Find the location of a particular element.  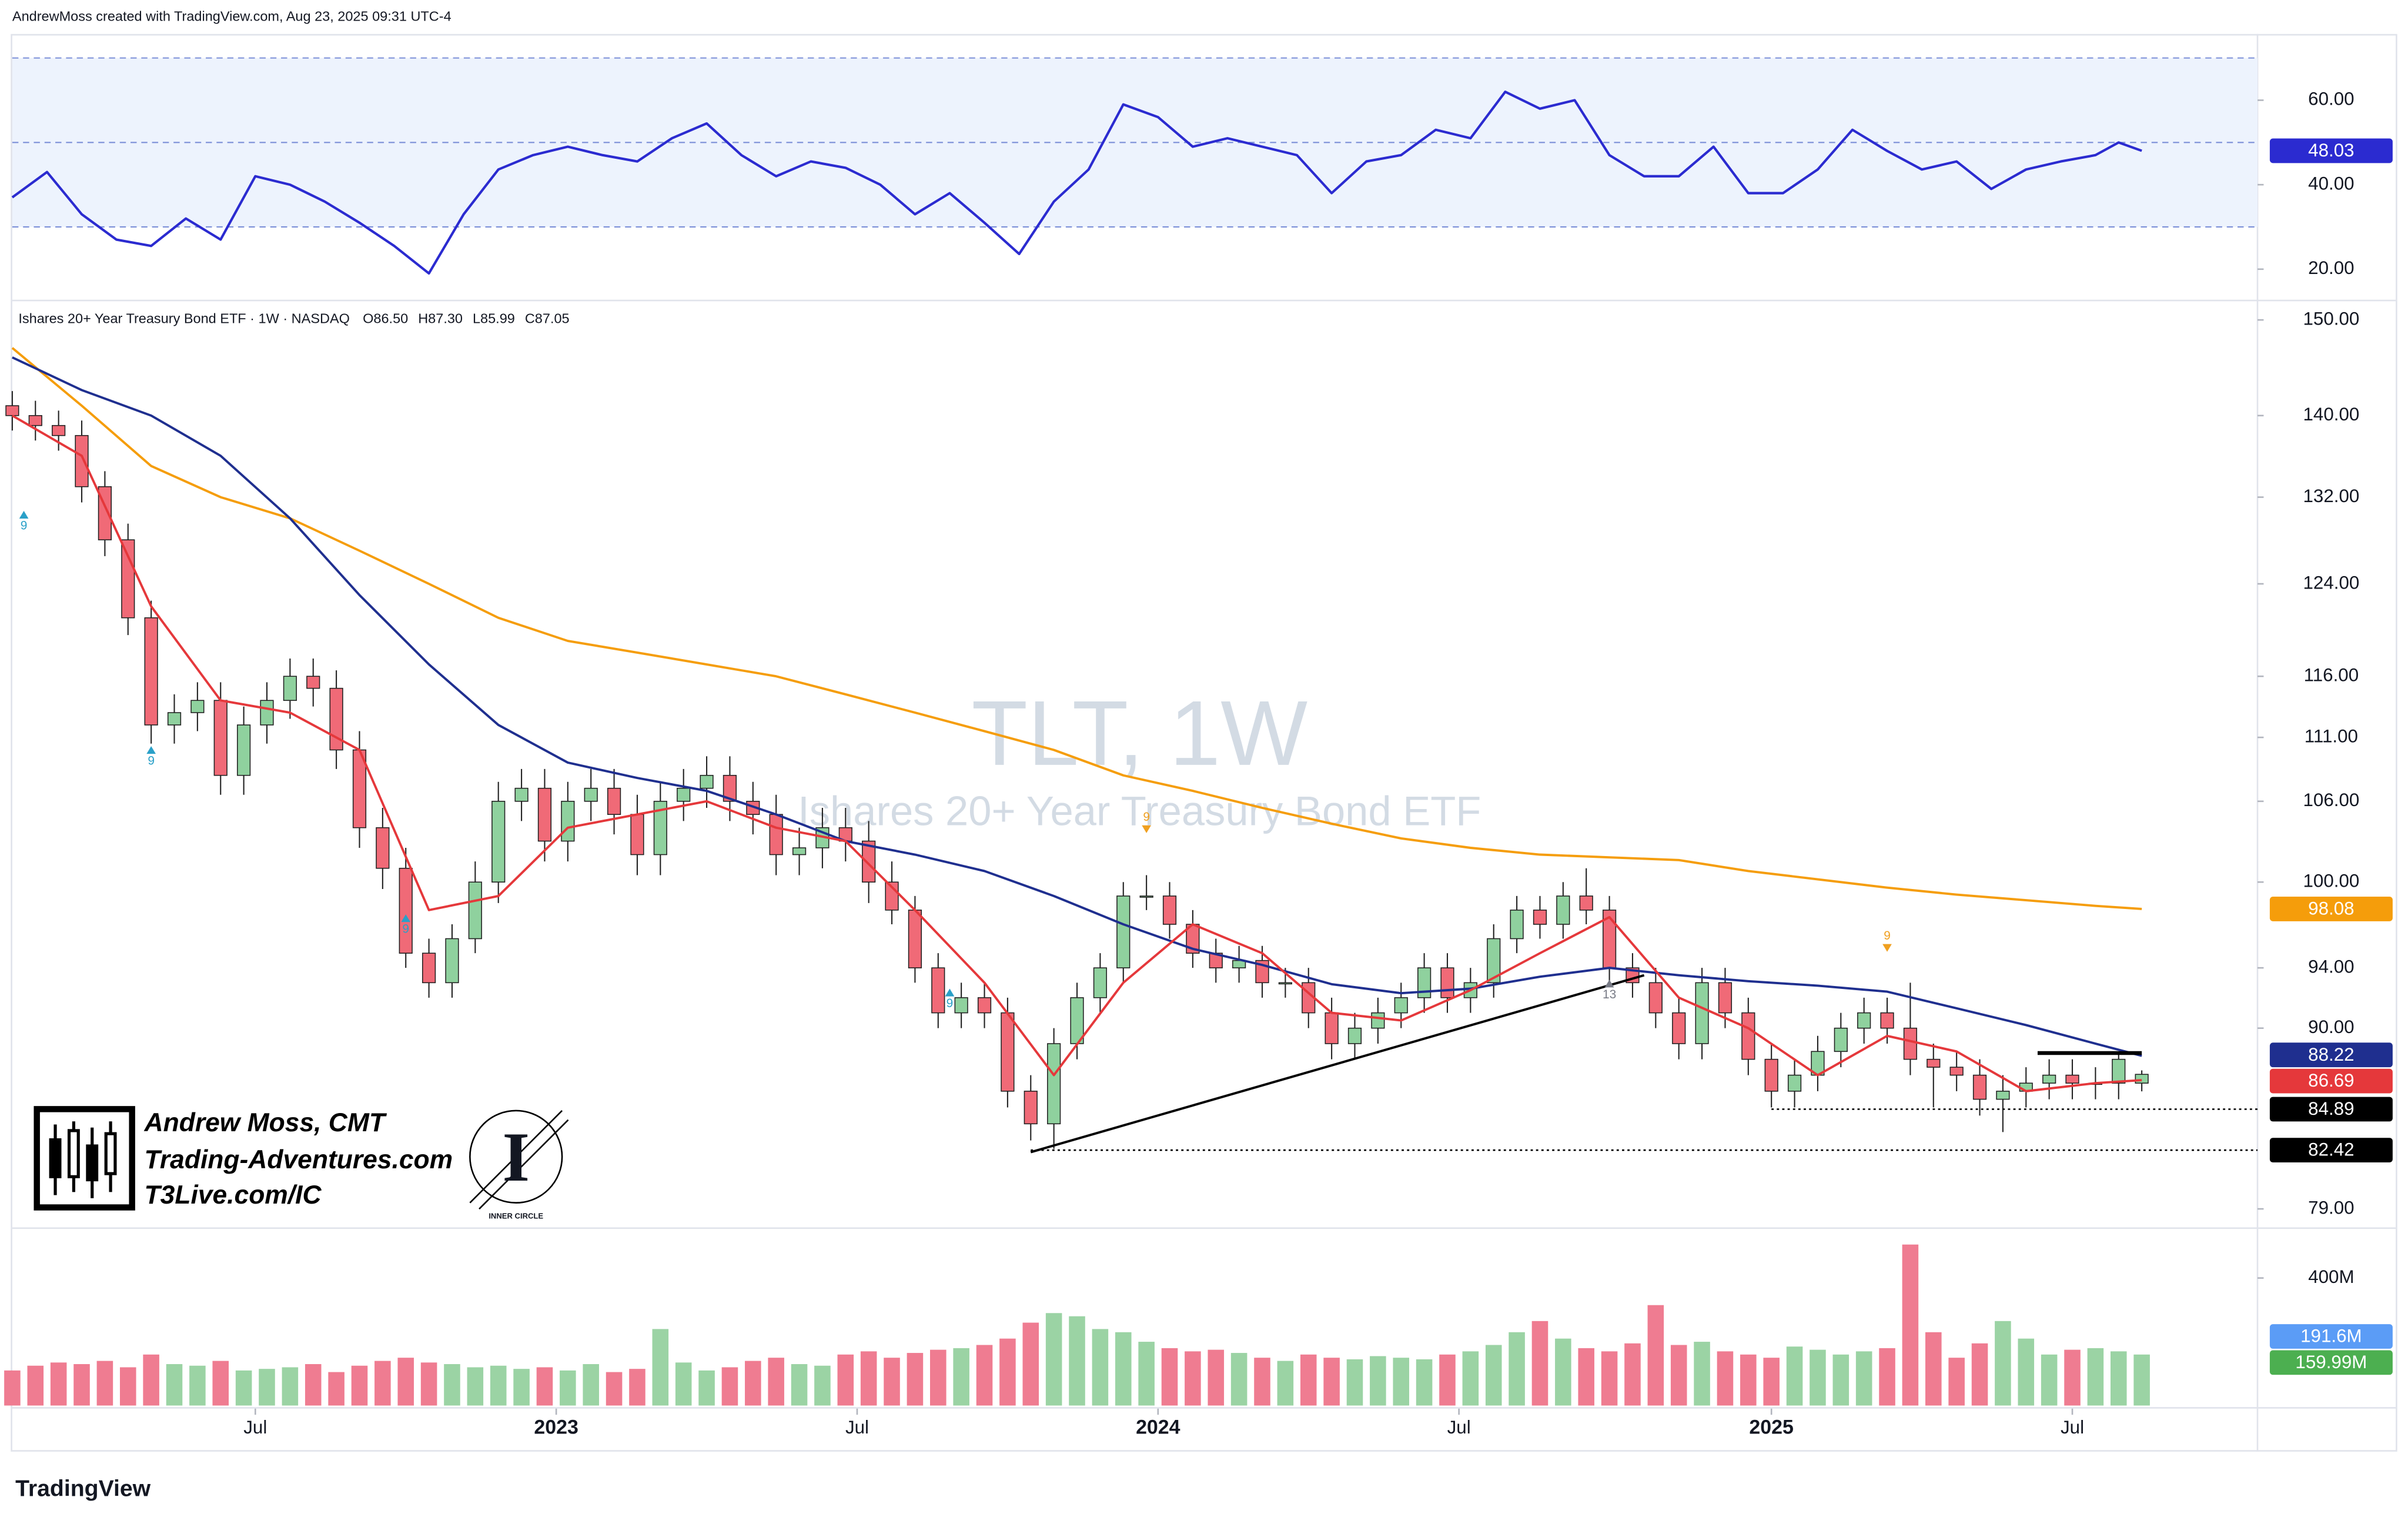

value-label: 84.89 is located at coordinates (2331, 1108).